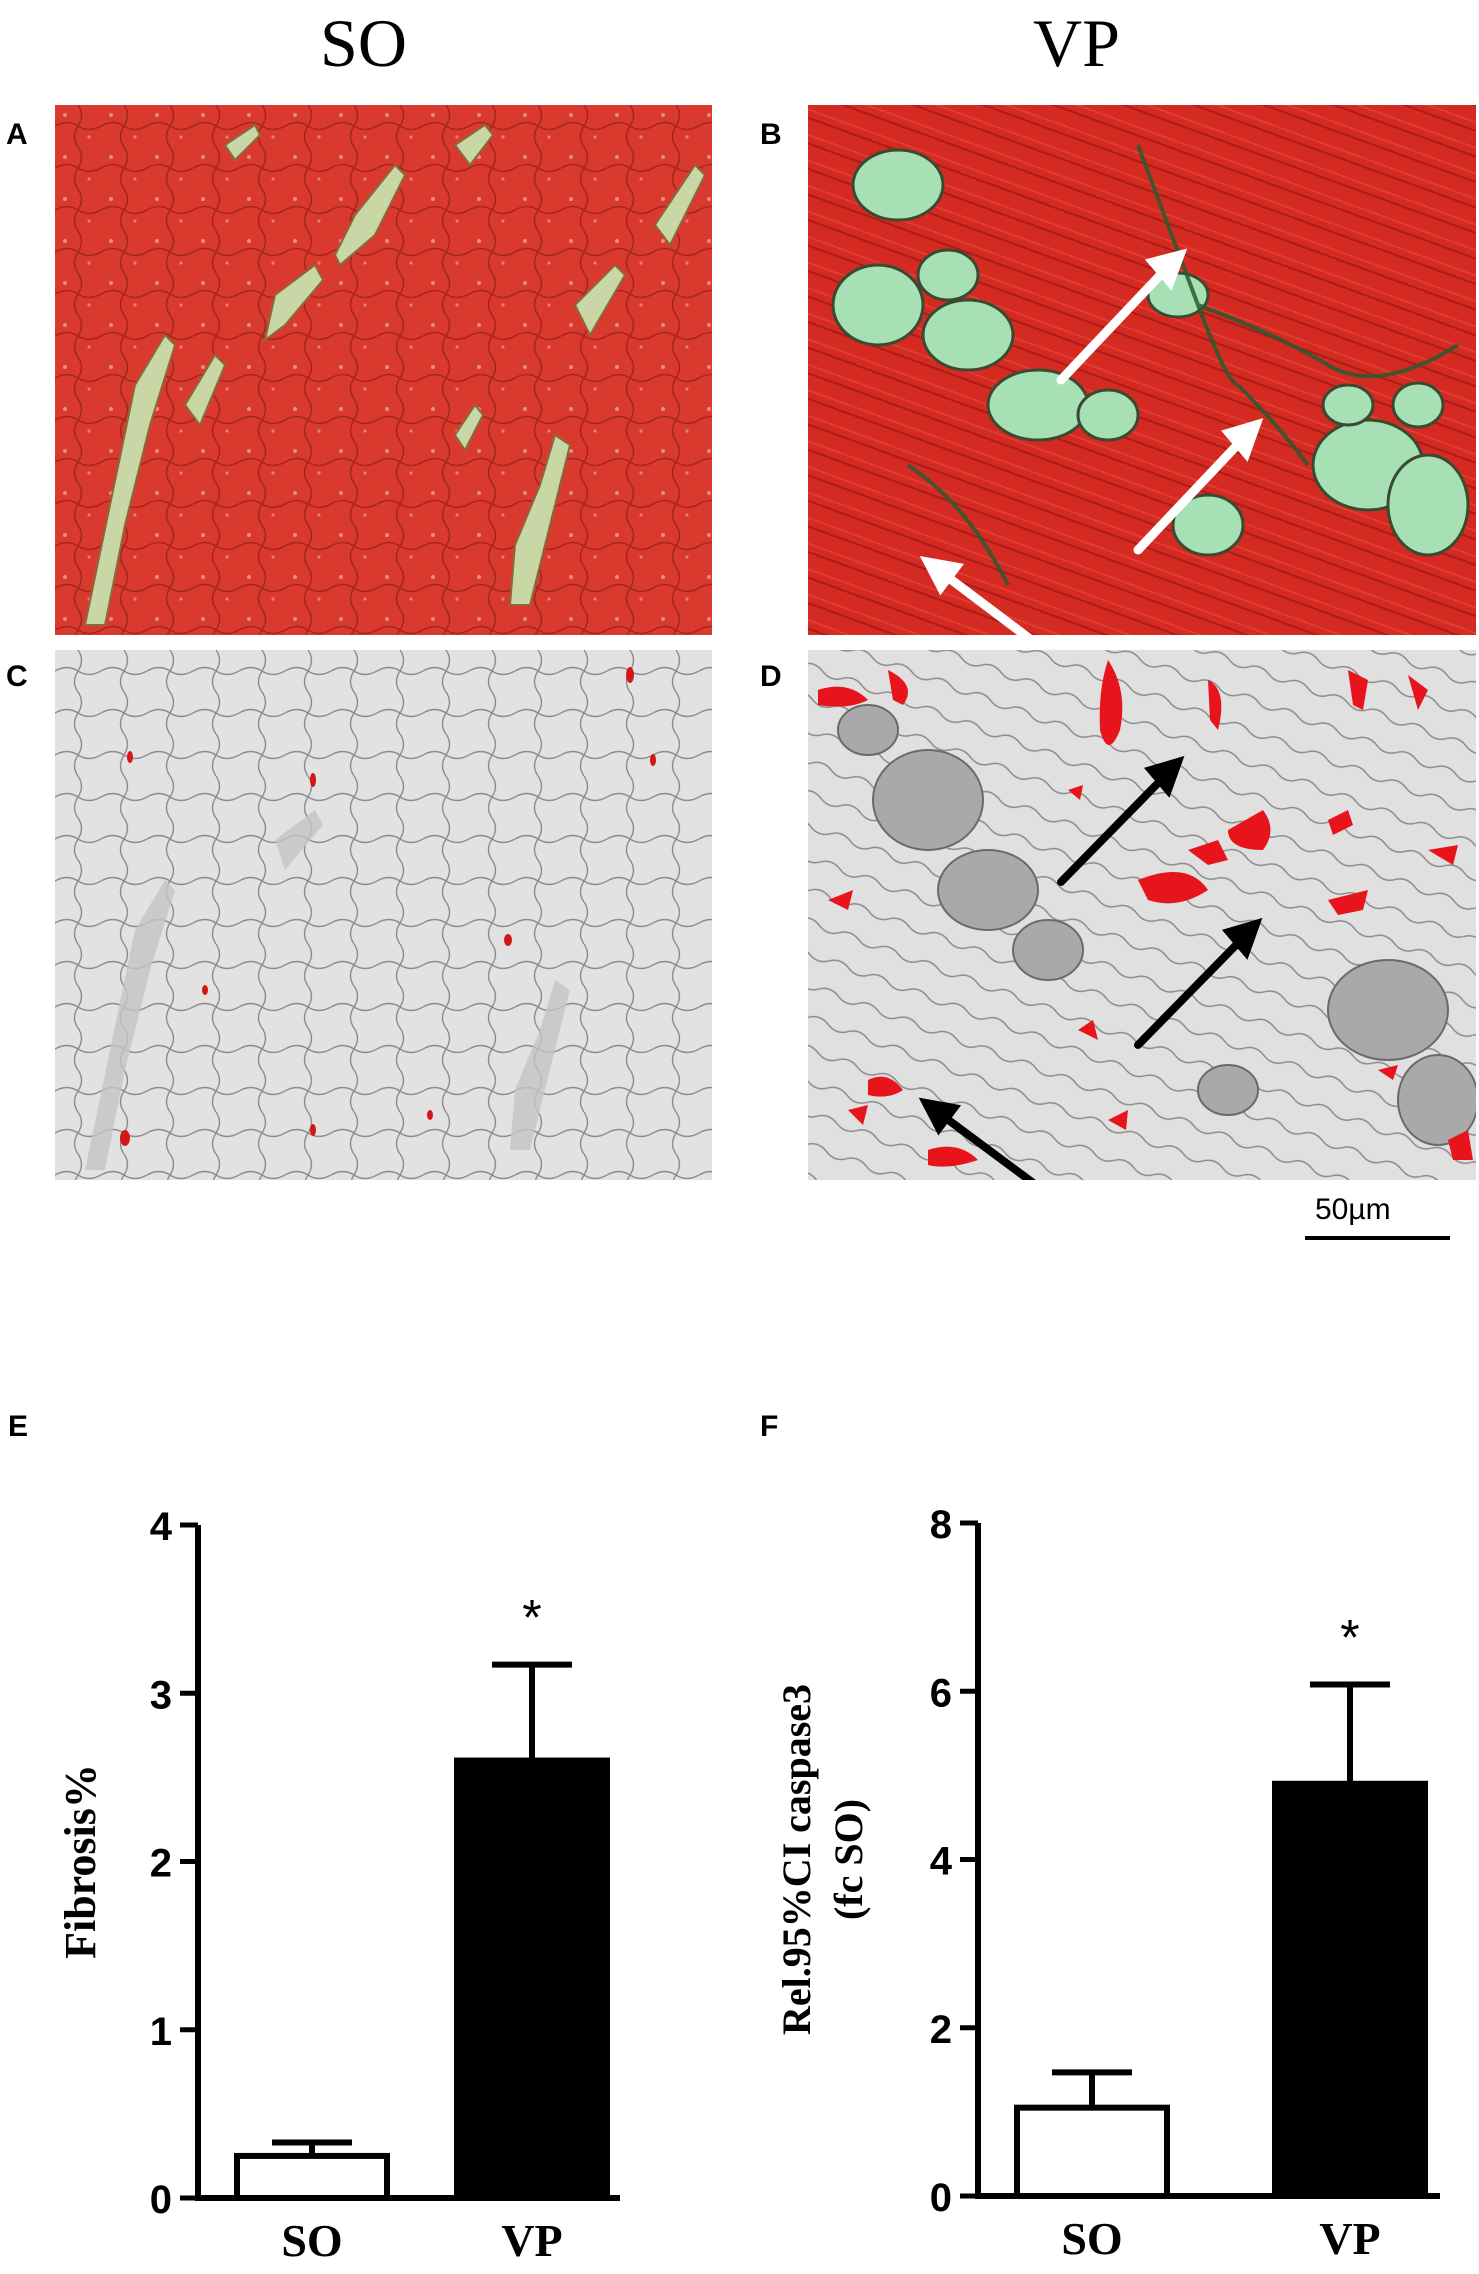  Describe the element at coordinates (161, 1695) in the screenshot. I see `chart-e-y-tick-label: 3` at that location.